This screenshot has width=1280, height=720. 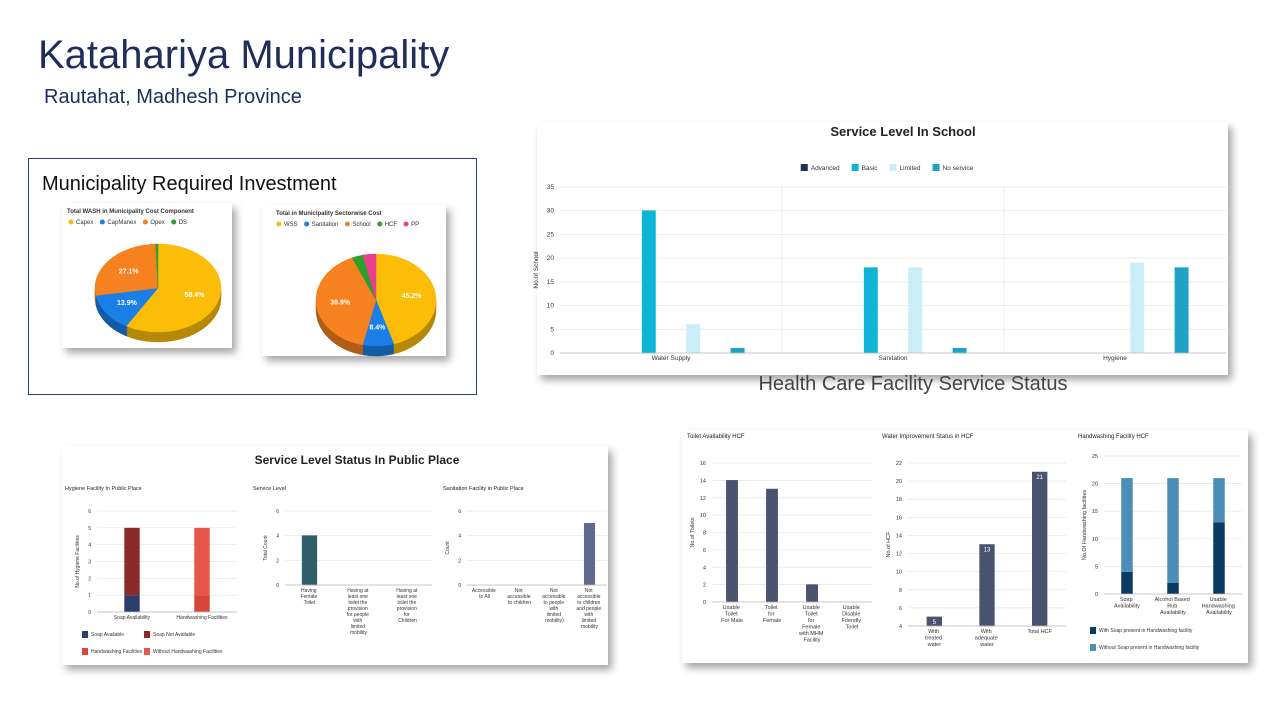 I want to click on chart-title: Sanitation Facility in Public Place, so click(x=483, y=489).